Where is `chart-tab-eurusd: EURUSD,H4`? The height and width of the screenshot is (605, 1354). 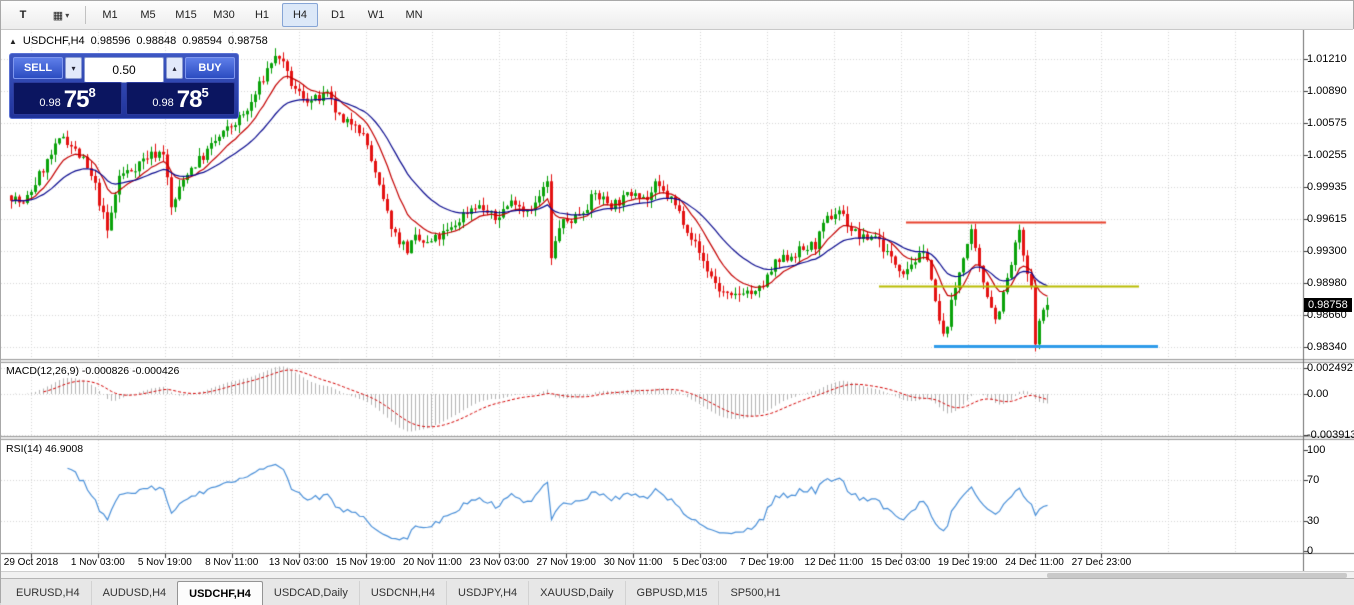
chart-tab-eurusd: EURUSD,H4 is located at coordinates (48, 593).